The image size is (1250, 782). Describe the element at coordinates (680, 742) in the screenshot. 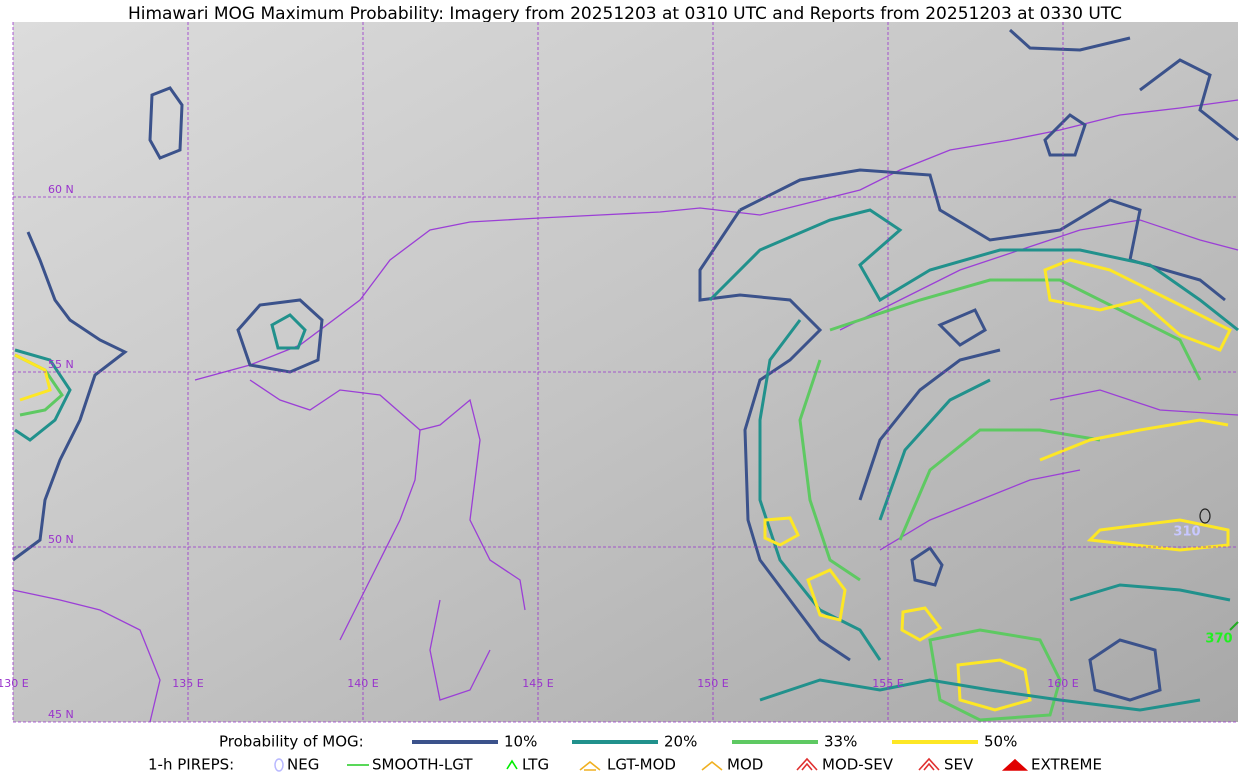

I see `legend-label: 20%` at that location.